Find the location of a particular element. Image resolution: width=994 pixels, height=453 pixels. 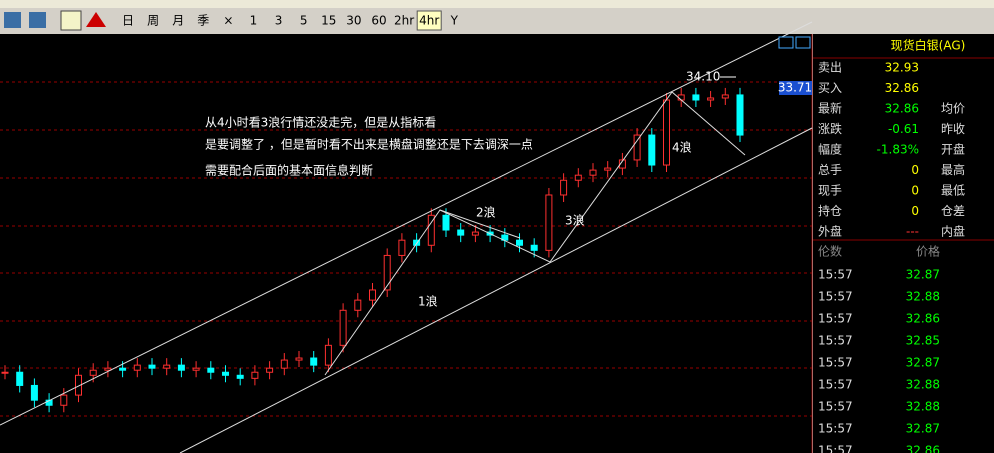

period-button: × is located at coordinates (228, 21).